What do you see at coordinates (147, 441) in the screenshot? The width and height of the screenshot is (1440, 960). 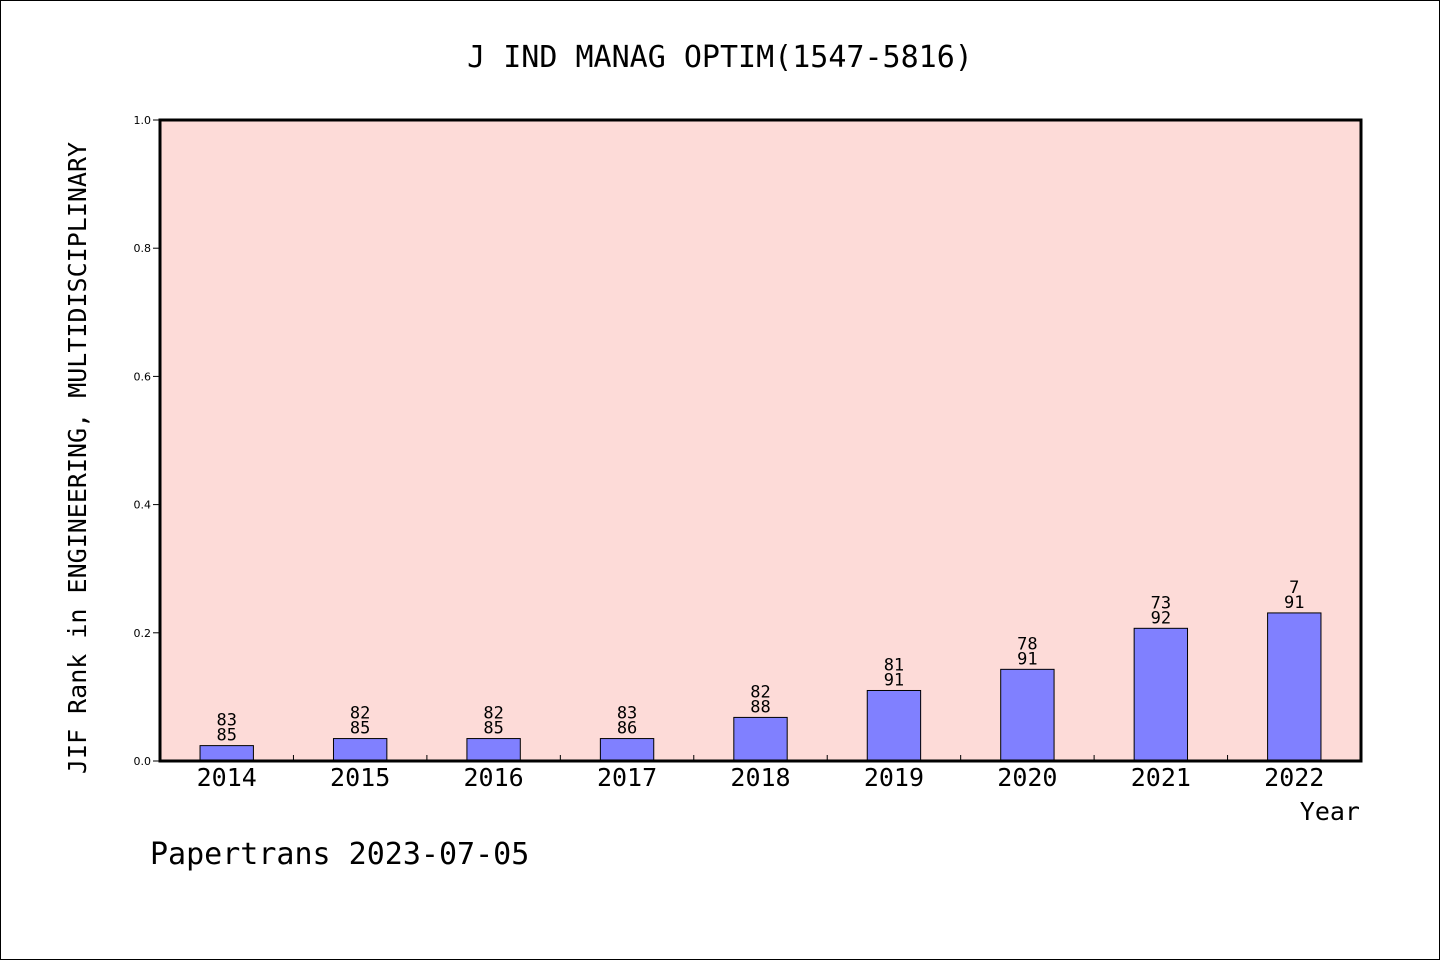 I see `y-axis: 0.0 0.2 0.4 0.6 0.8 1.0` at bounding box center [147, 441].